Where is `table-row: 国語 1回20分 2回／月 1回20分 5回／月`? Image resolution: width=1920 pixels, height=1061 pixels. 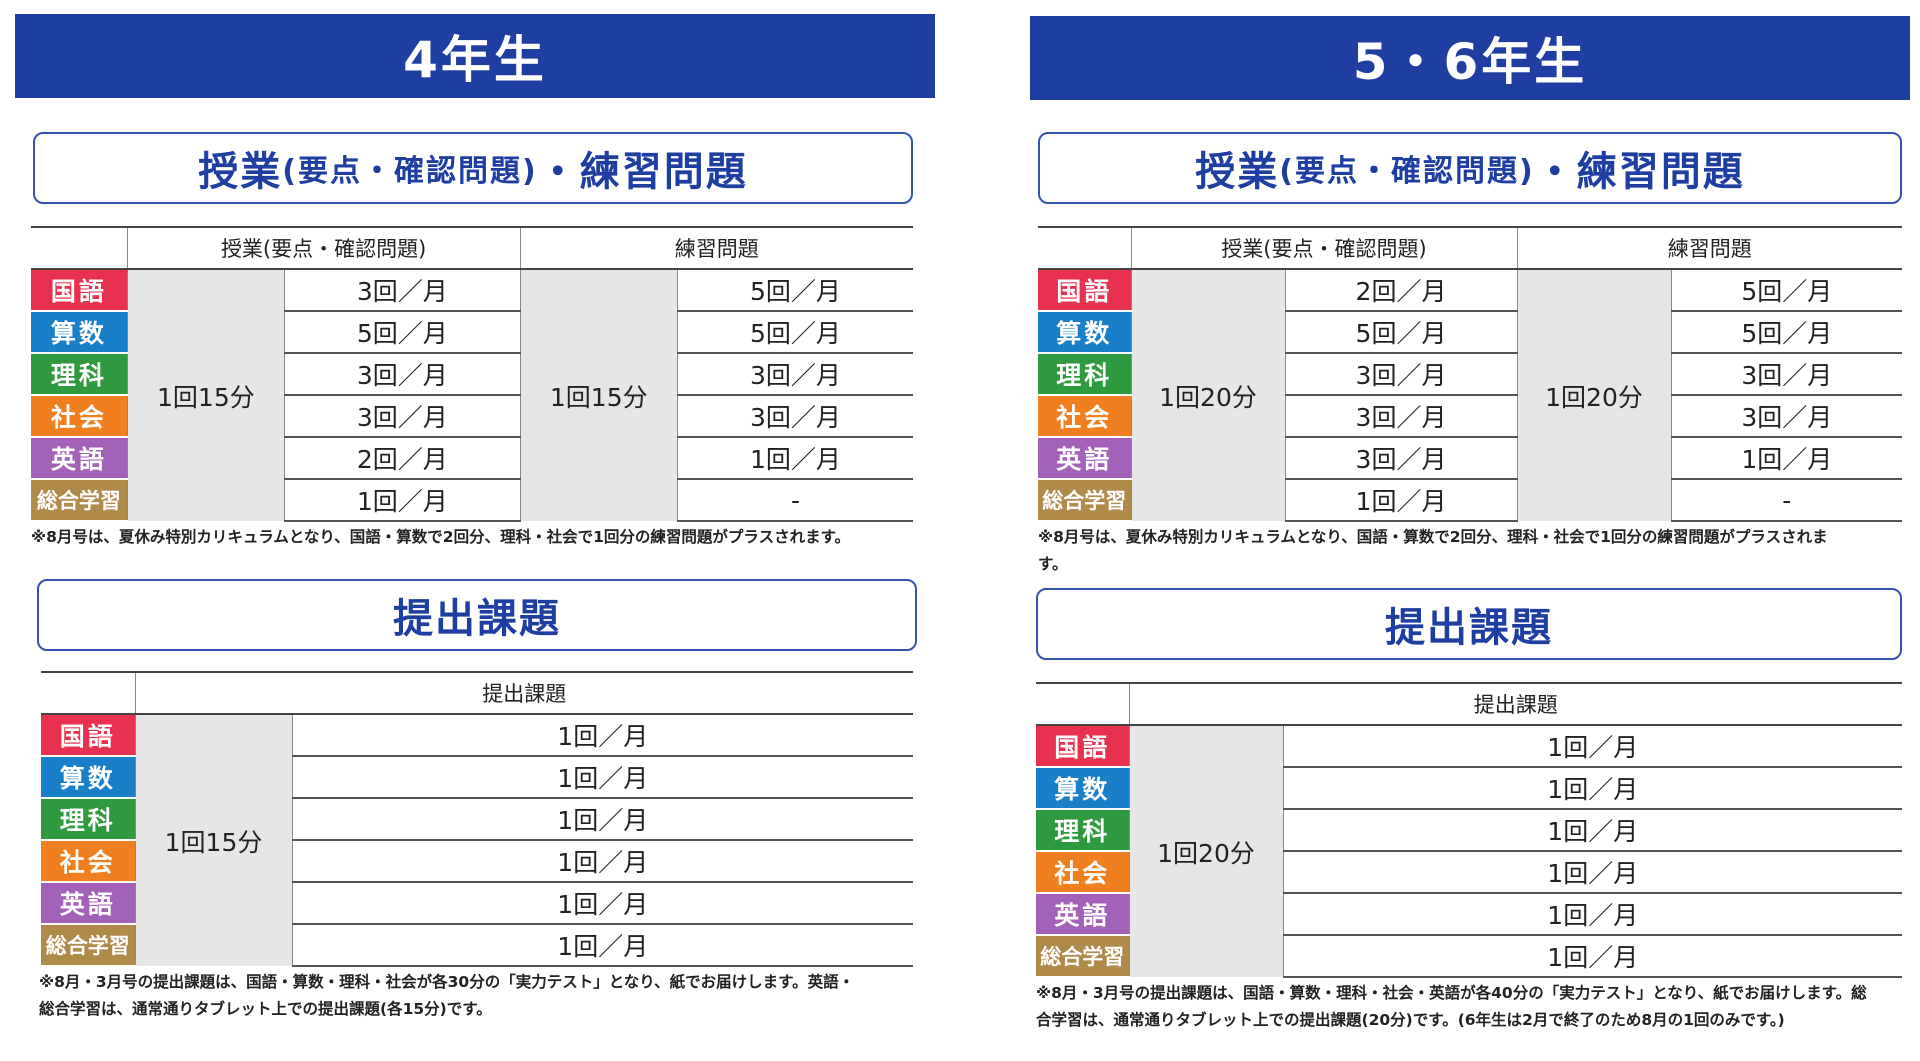 table-row: 国語 1回20分 2回／月 1回20分 5回／月 is located at coordinates (1470, 395).